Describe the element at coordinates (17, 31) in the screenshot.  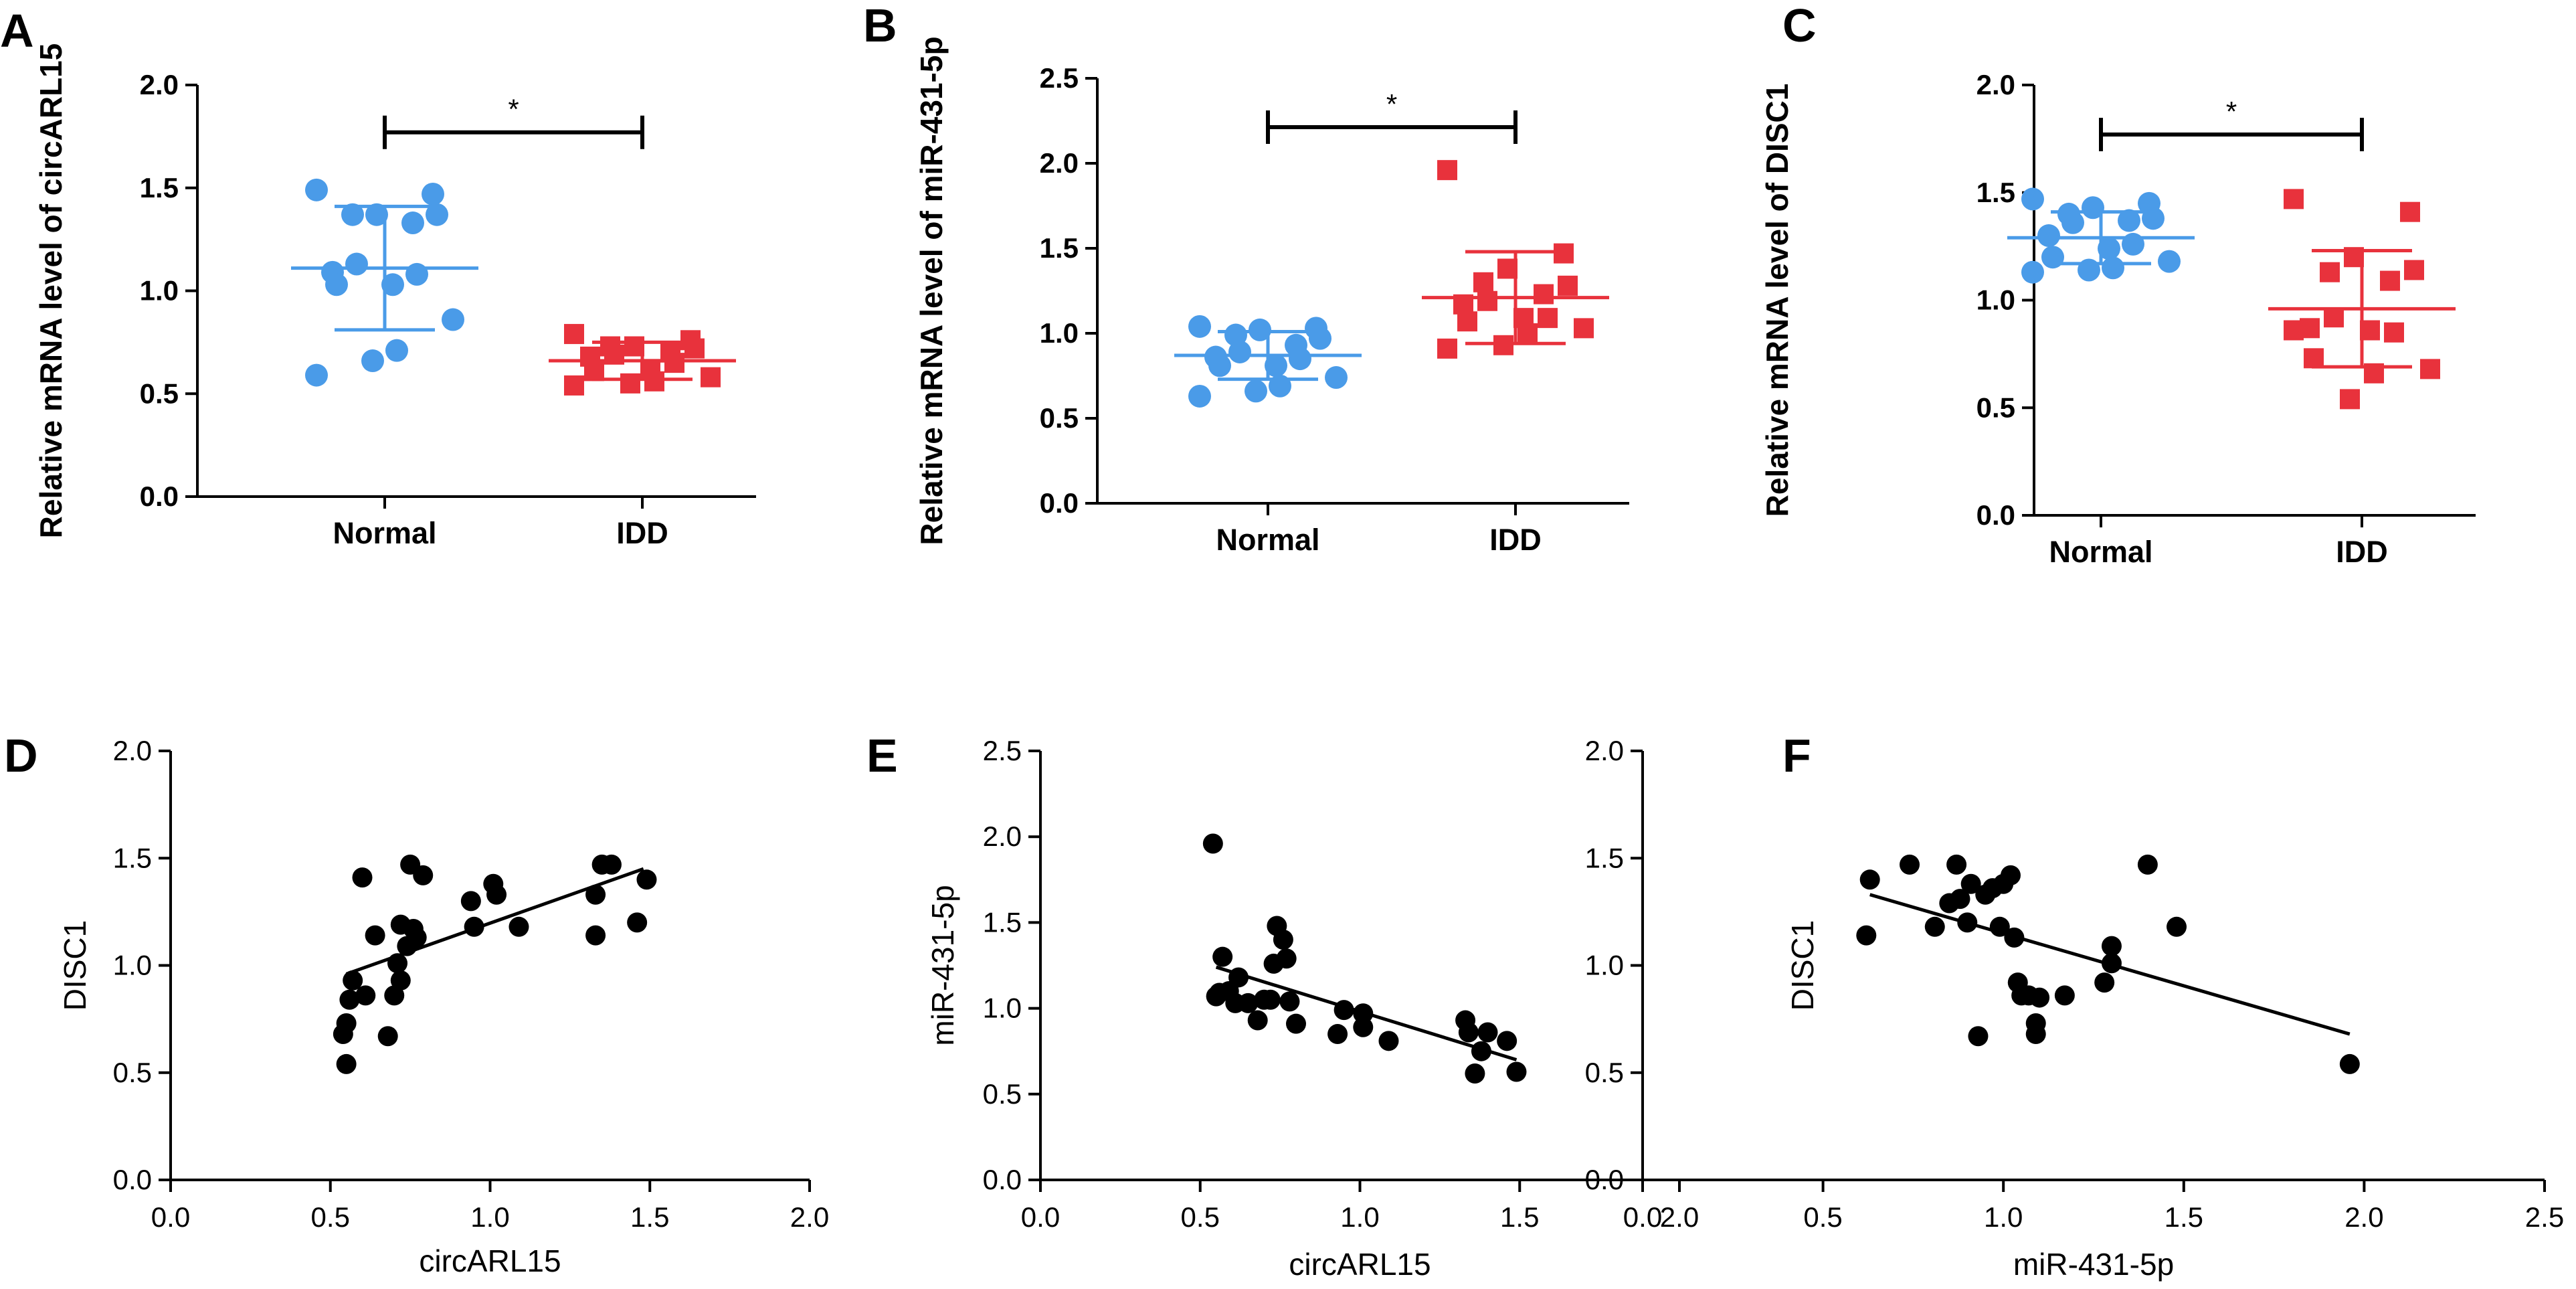
I see `panel-letter: A` at that location.